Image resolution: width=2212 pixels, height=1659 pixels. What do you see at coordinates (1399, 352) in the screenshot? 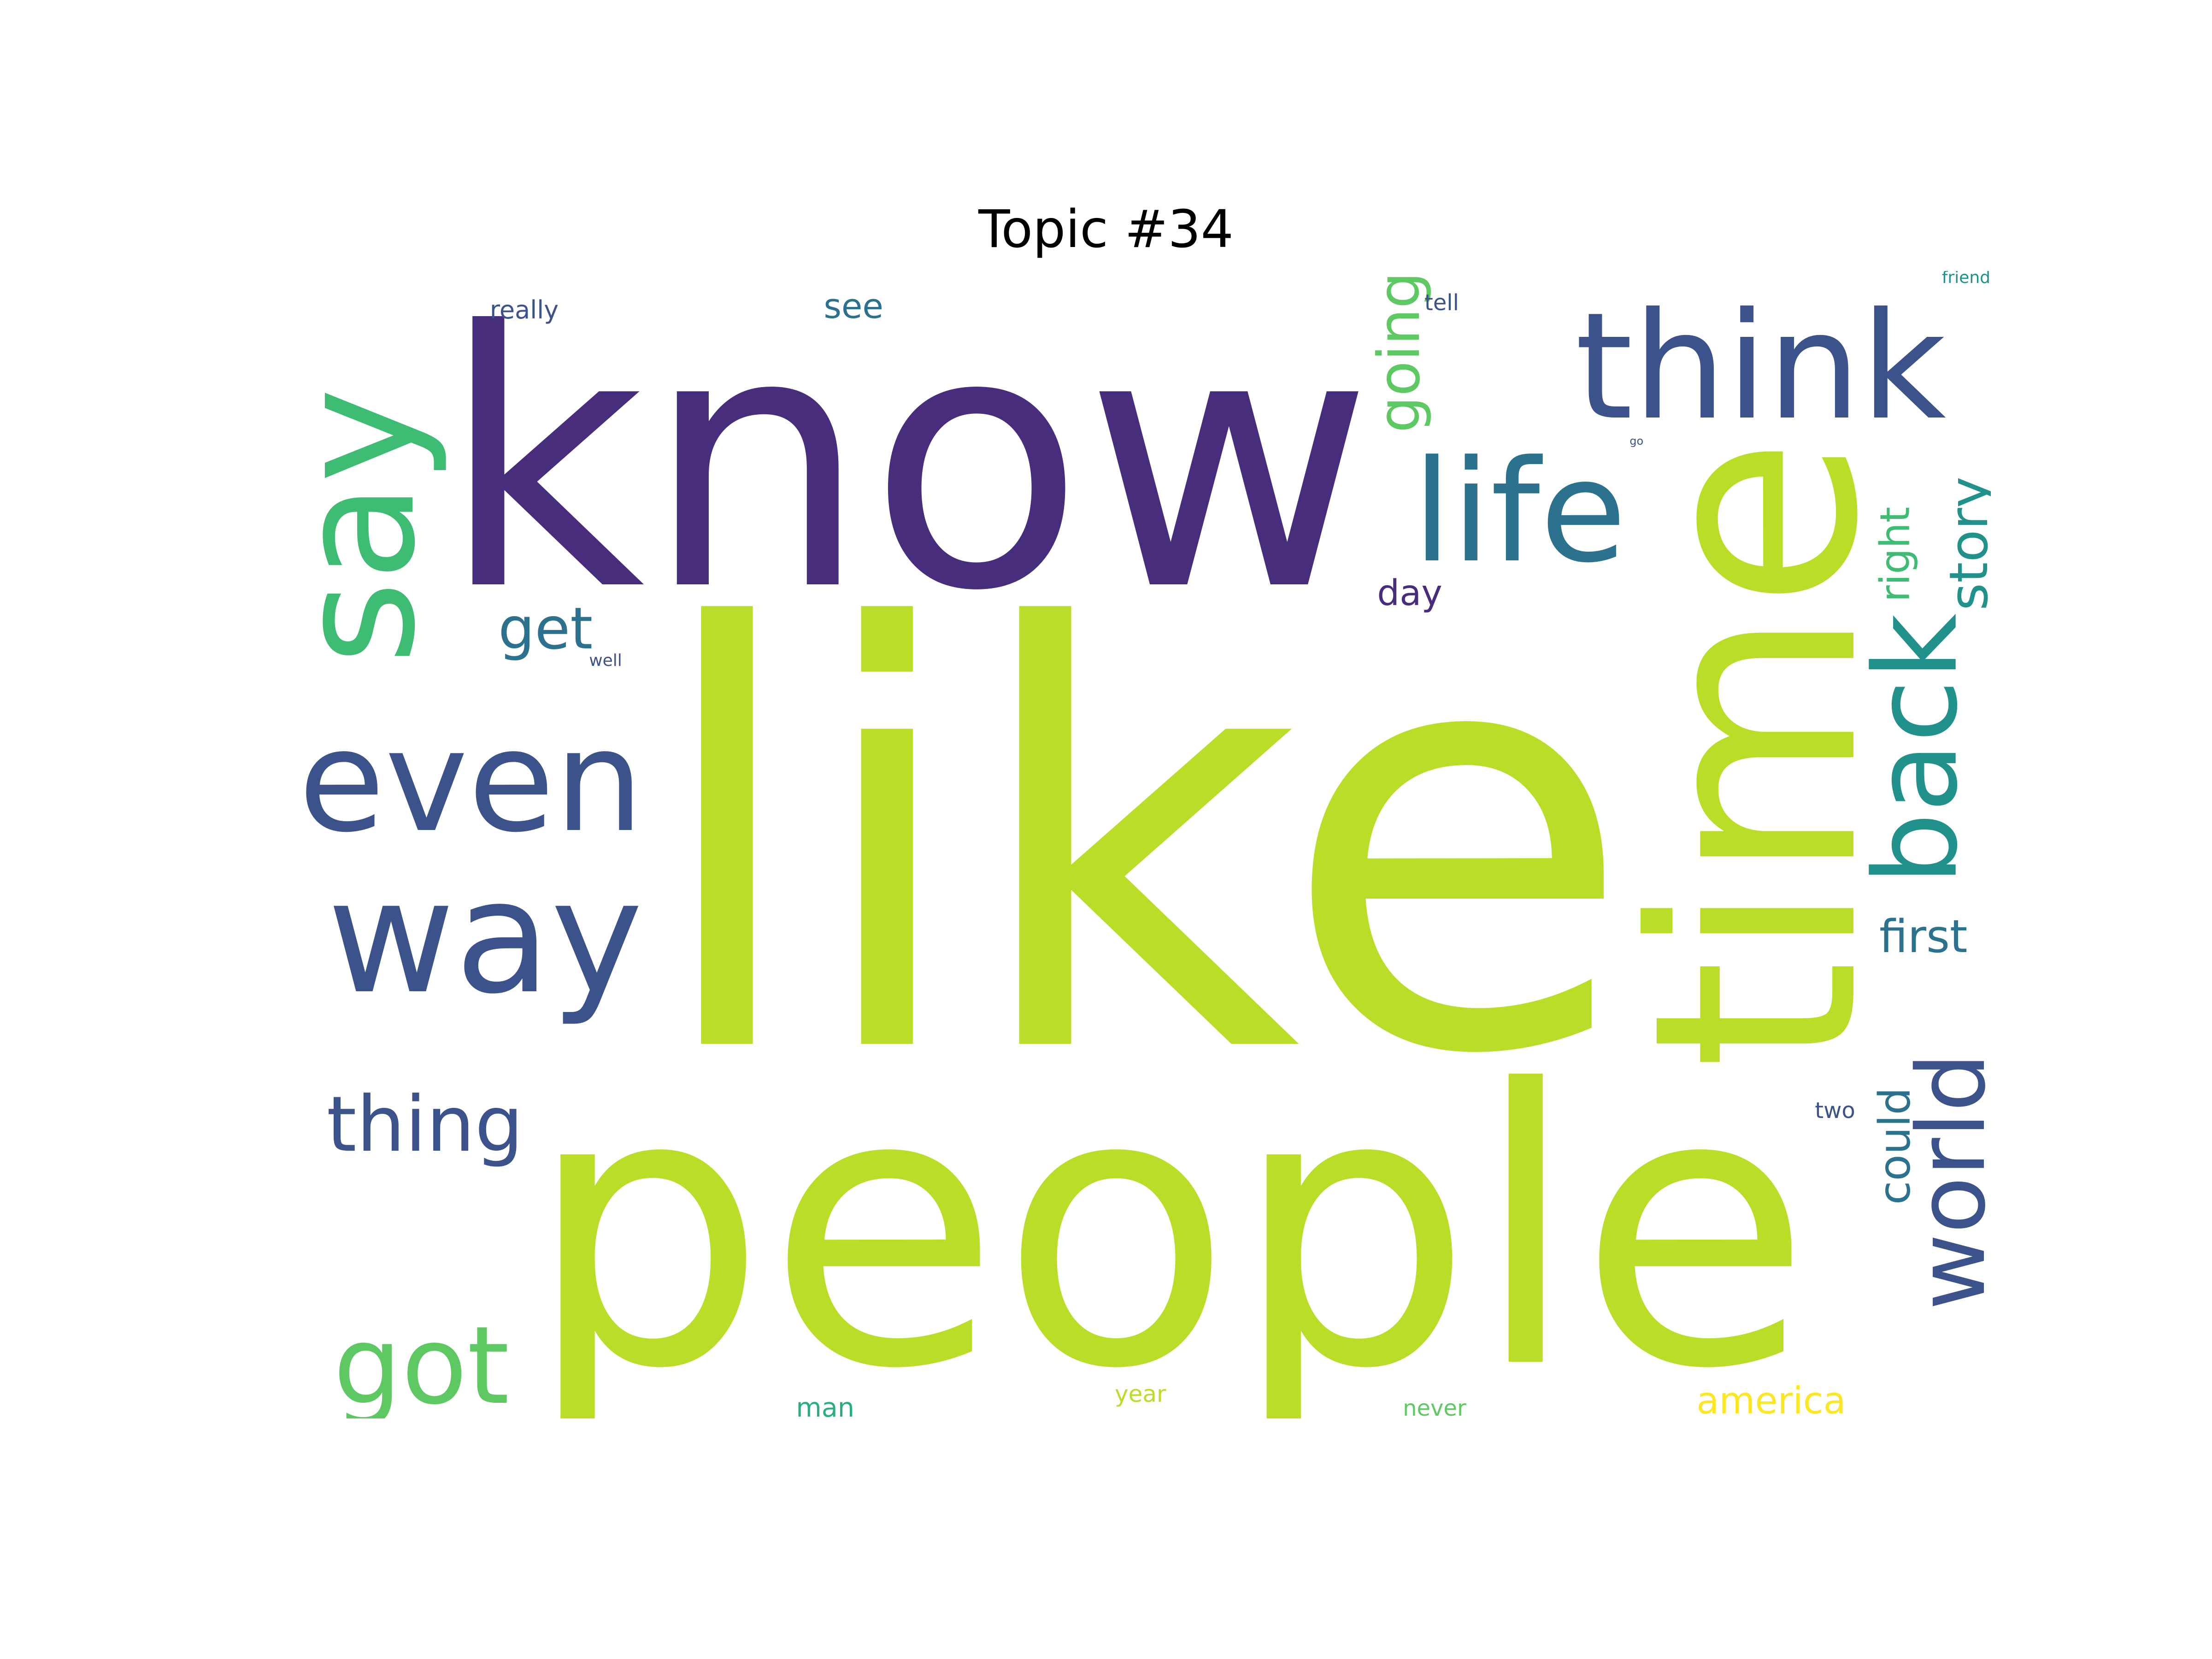
I see `word-going: going` at bounding box center [1399, 352].